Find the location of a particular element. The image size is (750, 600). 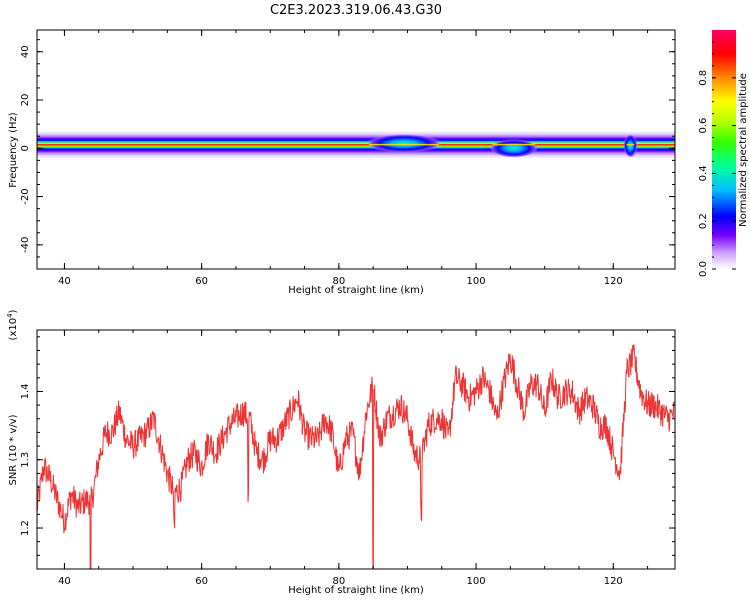

spectrogram-y-axis-label: Frequency (Hz) is located at coordinates (13, 150).